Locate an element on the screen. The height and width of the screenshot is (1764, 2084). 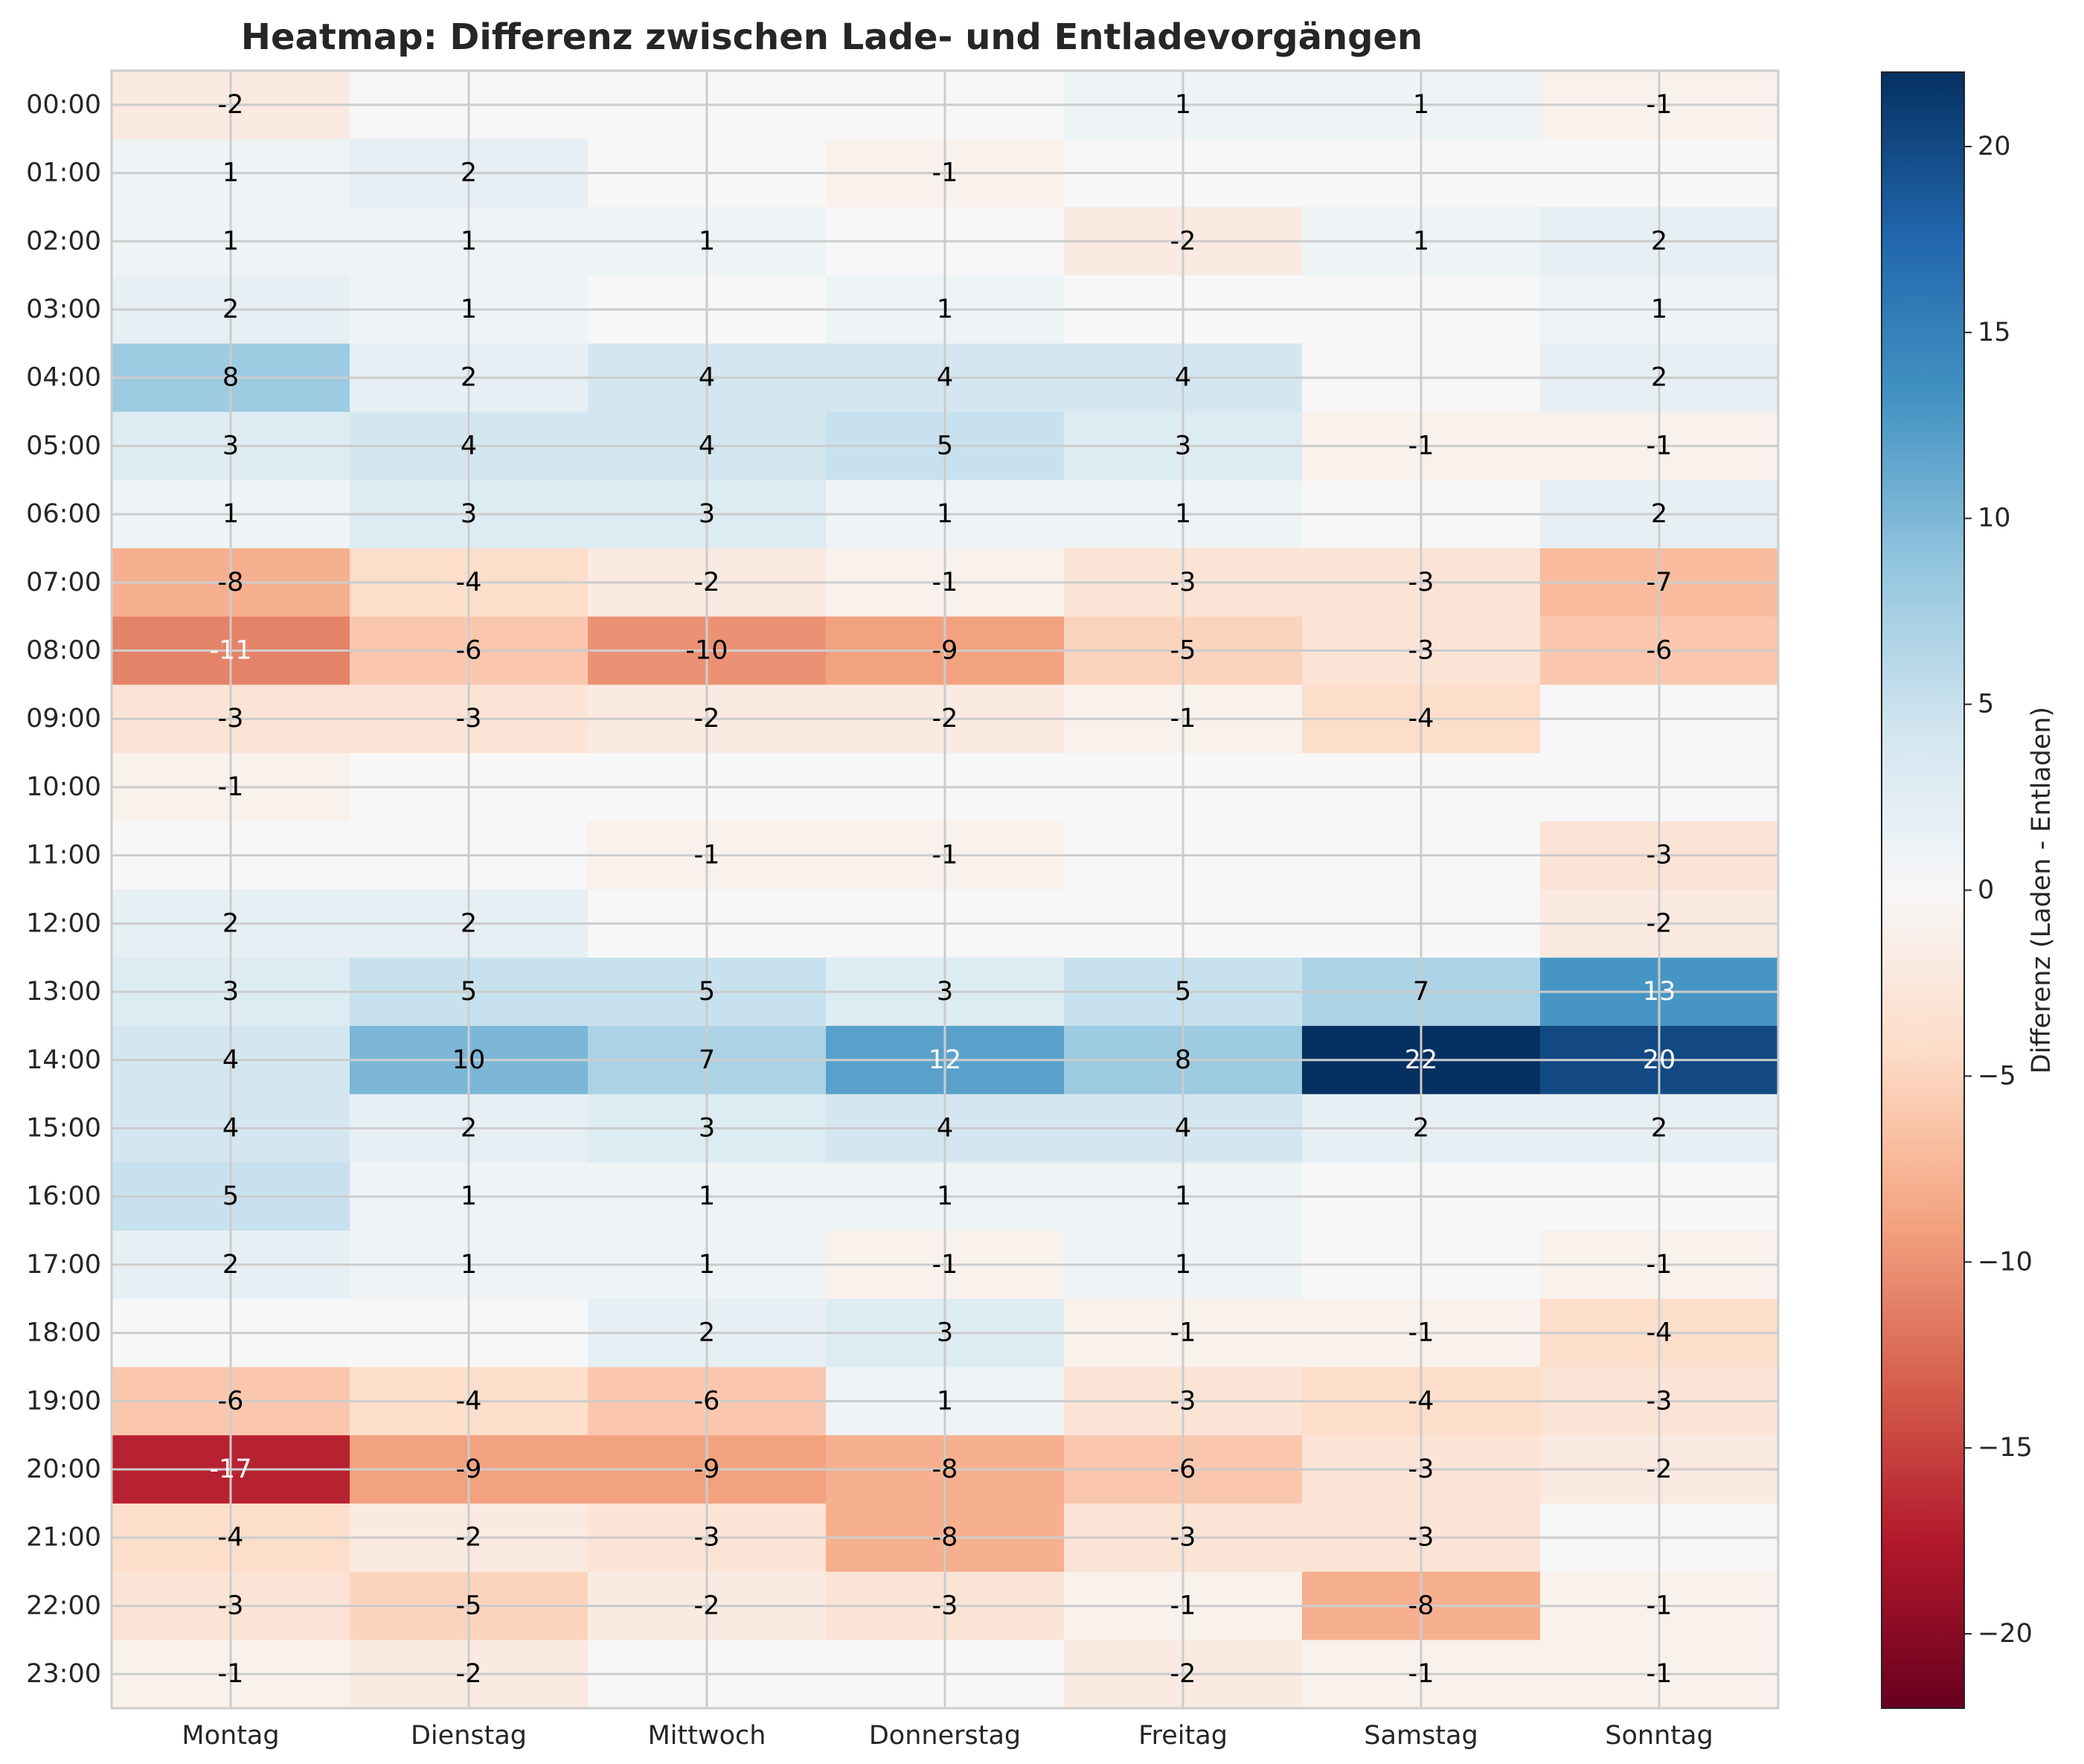
cell-value-label: 13 is located at coordinates (1659, 992).